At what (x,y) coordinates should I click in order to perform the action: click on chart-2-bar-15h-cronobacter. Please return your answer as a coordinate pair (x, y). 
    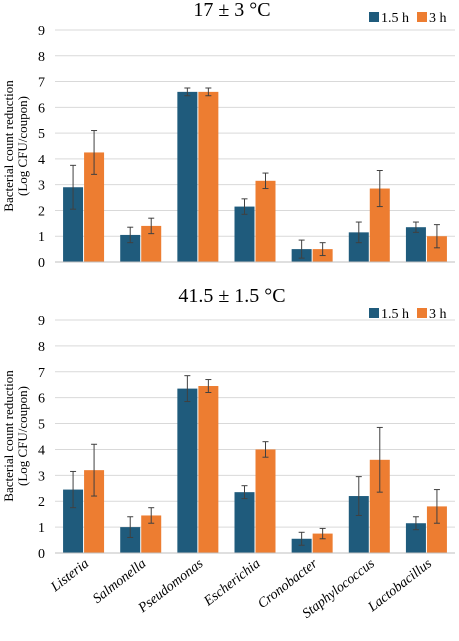
    Looking at the image, I should click on (301, 545).